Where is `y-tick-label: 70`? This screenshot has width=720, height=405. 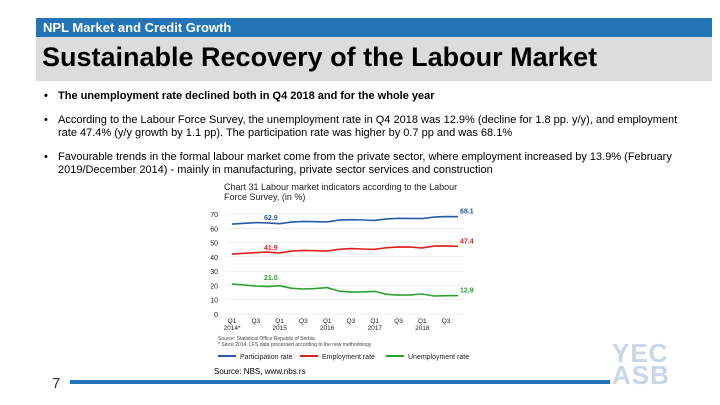
y-tick-label: 70 is located at coordinates (214, 215).